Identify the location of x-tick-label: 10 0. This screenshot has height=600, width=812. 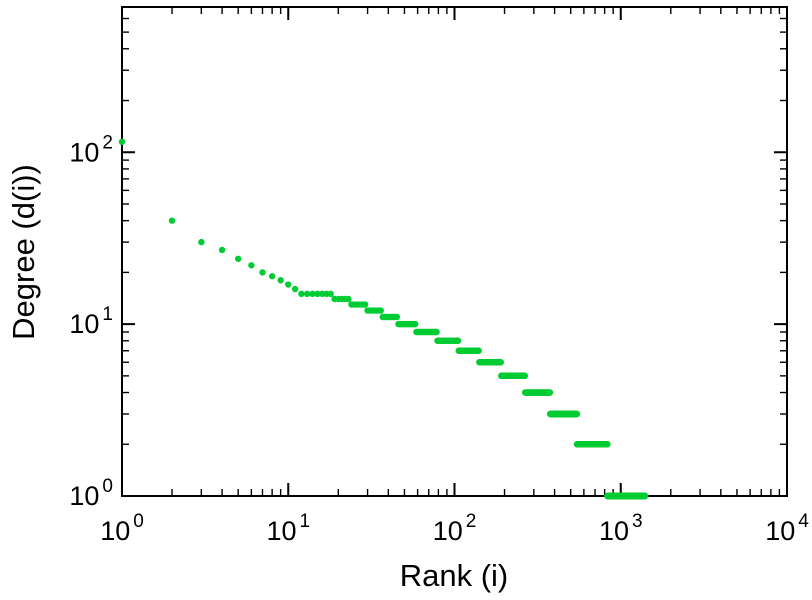
(122, 528).